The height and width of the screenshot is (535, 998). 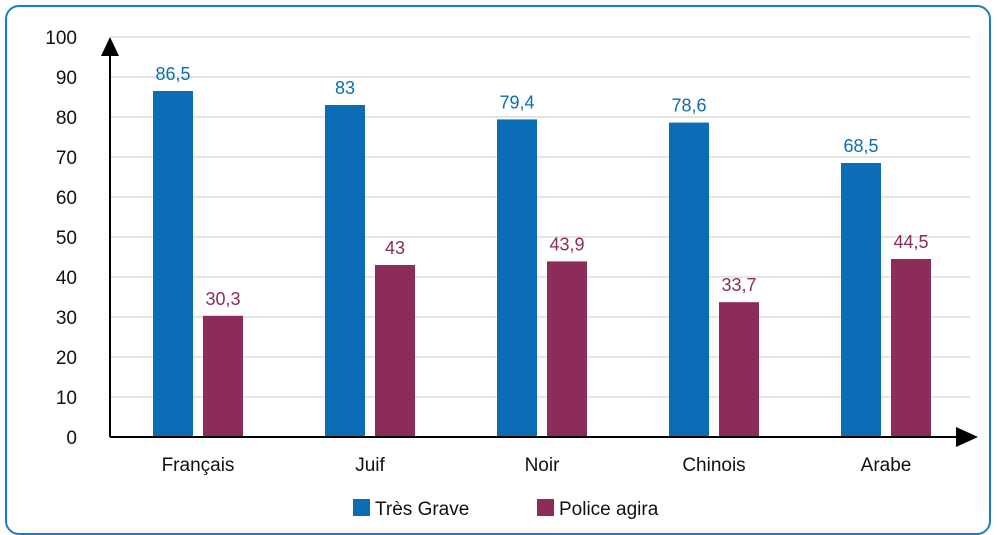 I want to click on y-tick-label: 90, so click(x=66, y=78).